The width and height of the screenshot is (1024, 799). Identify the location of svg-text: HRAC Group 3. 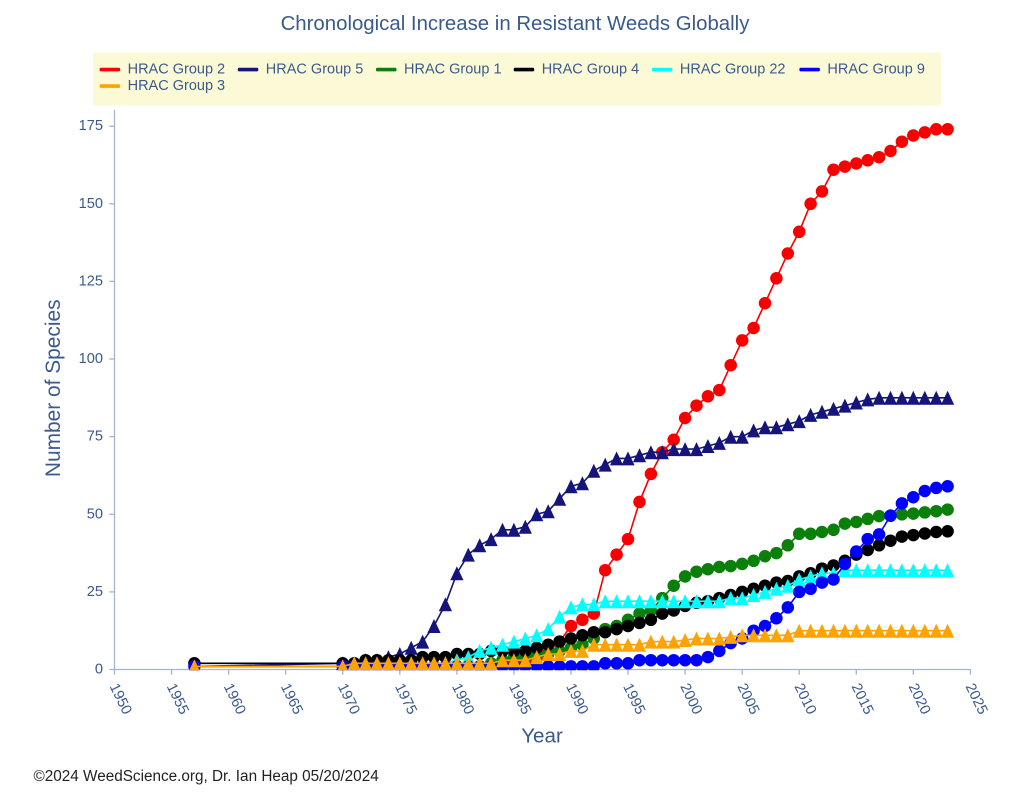
(177, 86).